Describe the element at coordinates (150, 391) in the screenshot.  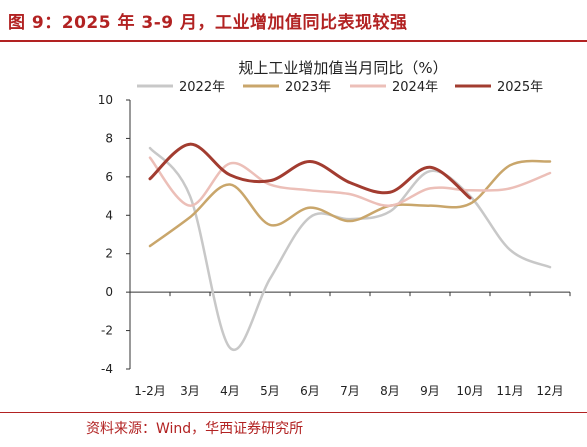
I see `x-tick-label: 1-2月` at that location.